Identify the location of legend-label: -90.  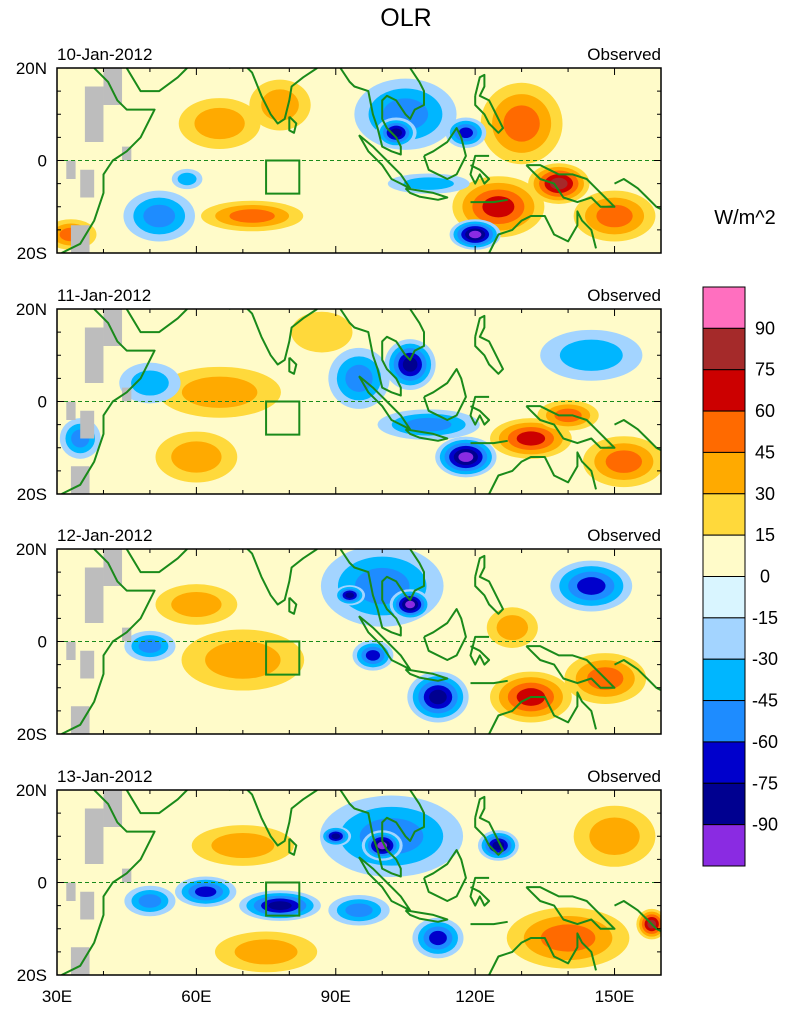
(765, 825).